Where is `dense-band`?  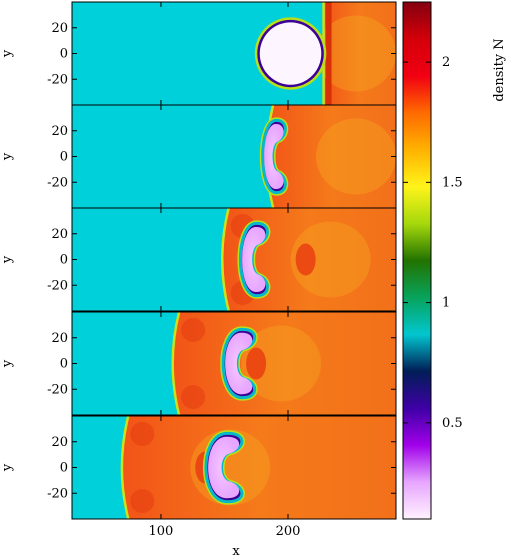 dense-band is located at coordinates (328, 53).